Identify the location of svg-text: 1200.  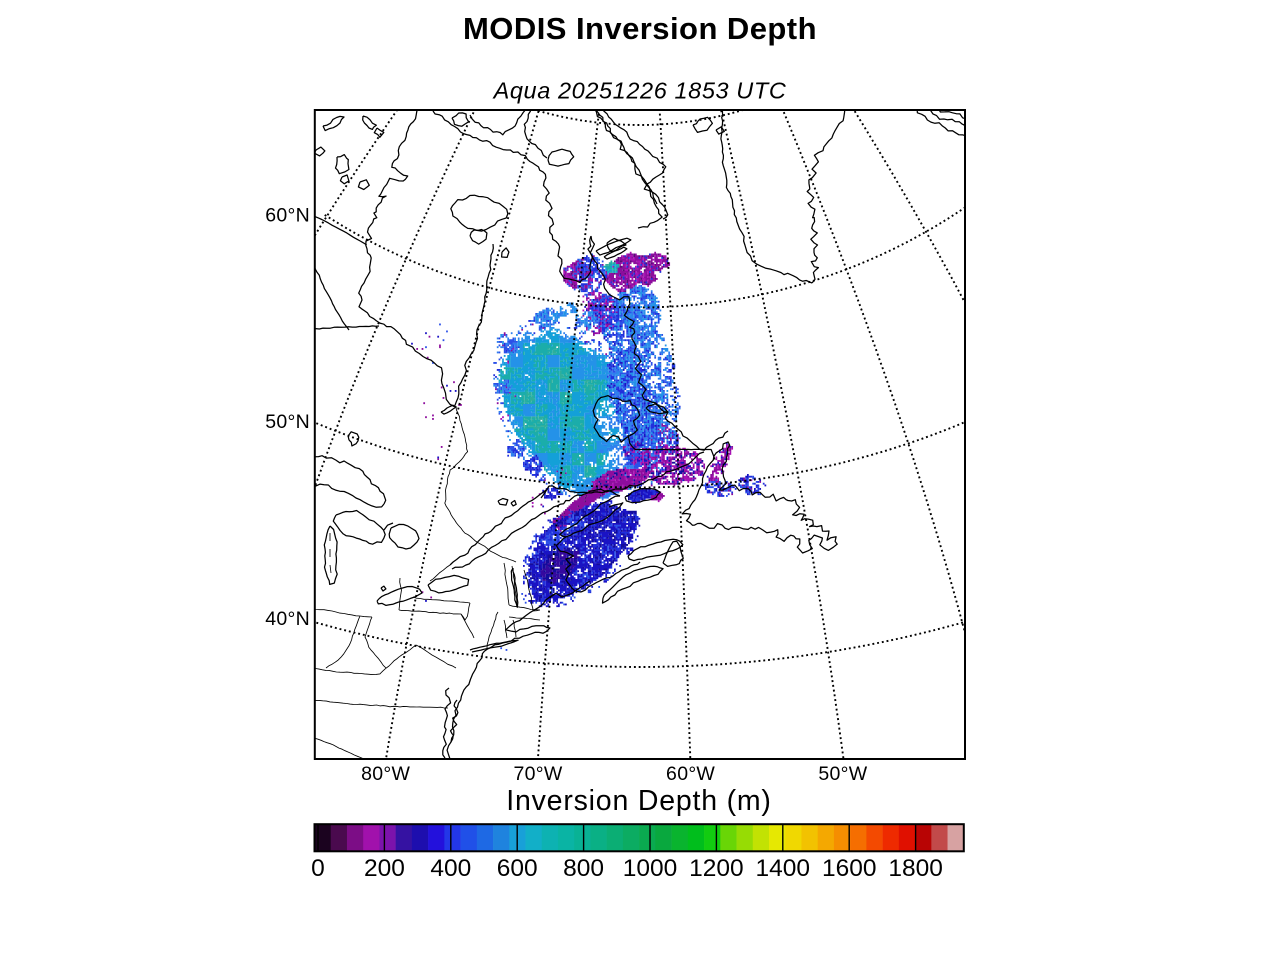
(716, 868).